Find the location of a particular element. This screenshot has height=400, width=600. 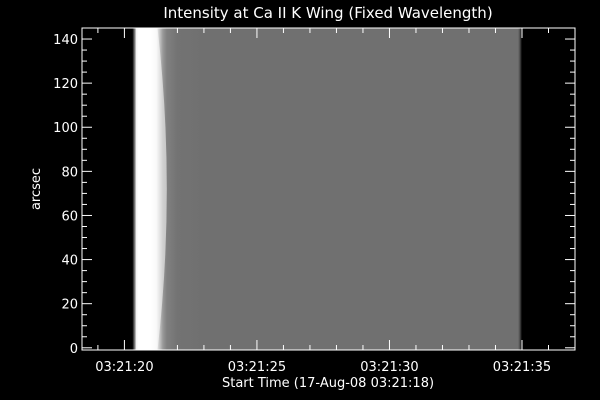

y-tick-label: 120 is located at coordinates (65, 84).